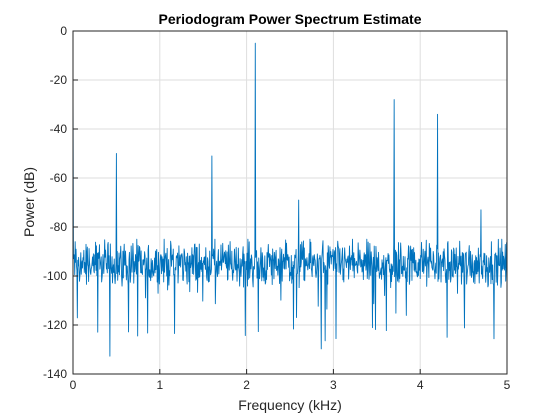  What do you see at coordinates (420, 385) in the screenshot?
I see `x-tick-label: 4` at bounding box center [420, 385].